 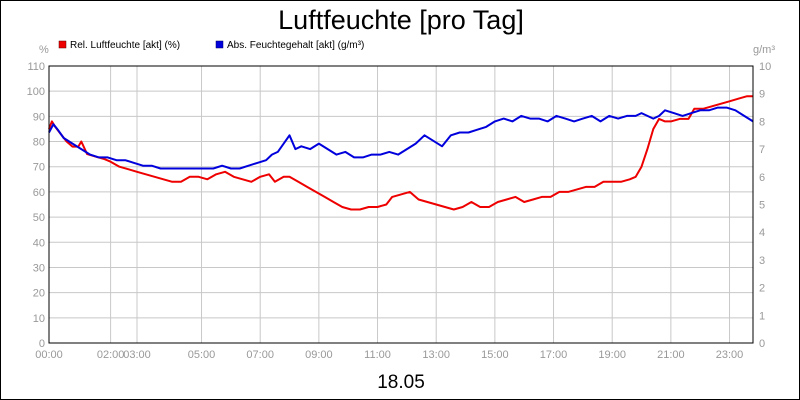 What do you see at coordinates (39, 243) in the screenshot?
I see `y-left-tick-4: 40` at bounding box center [39, 243].